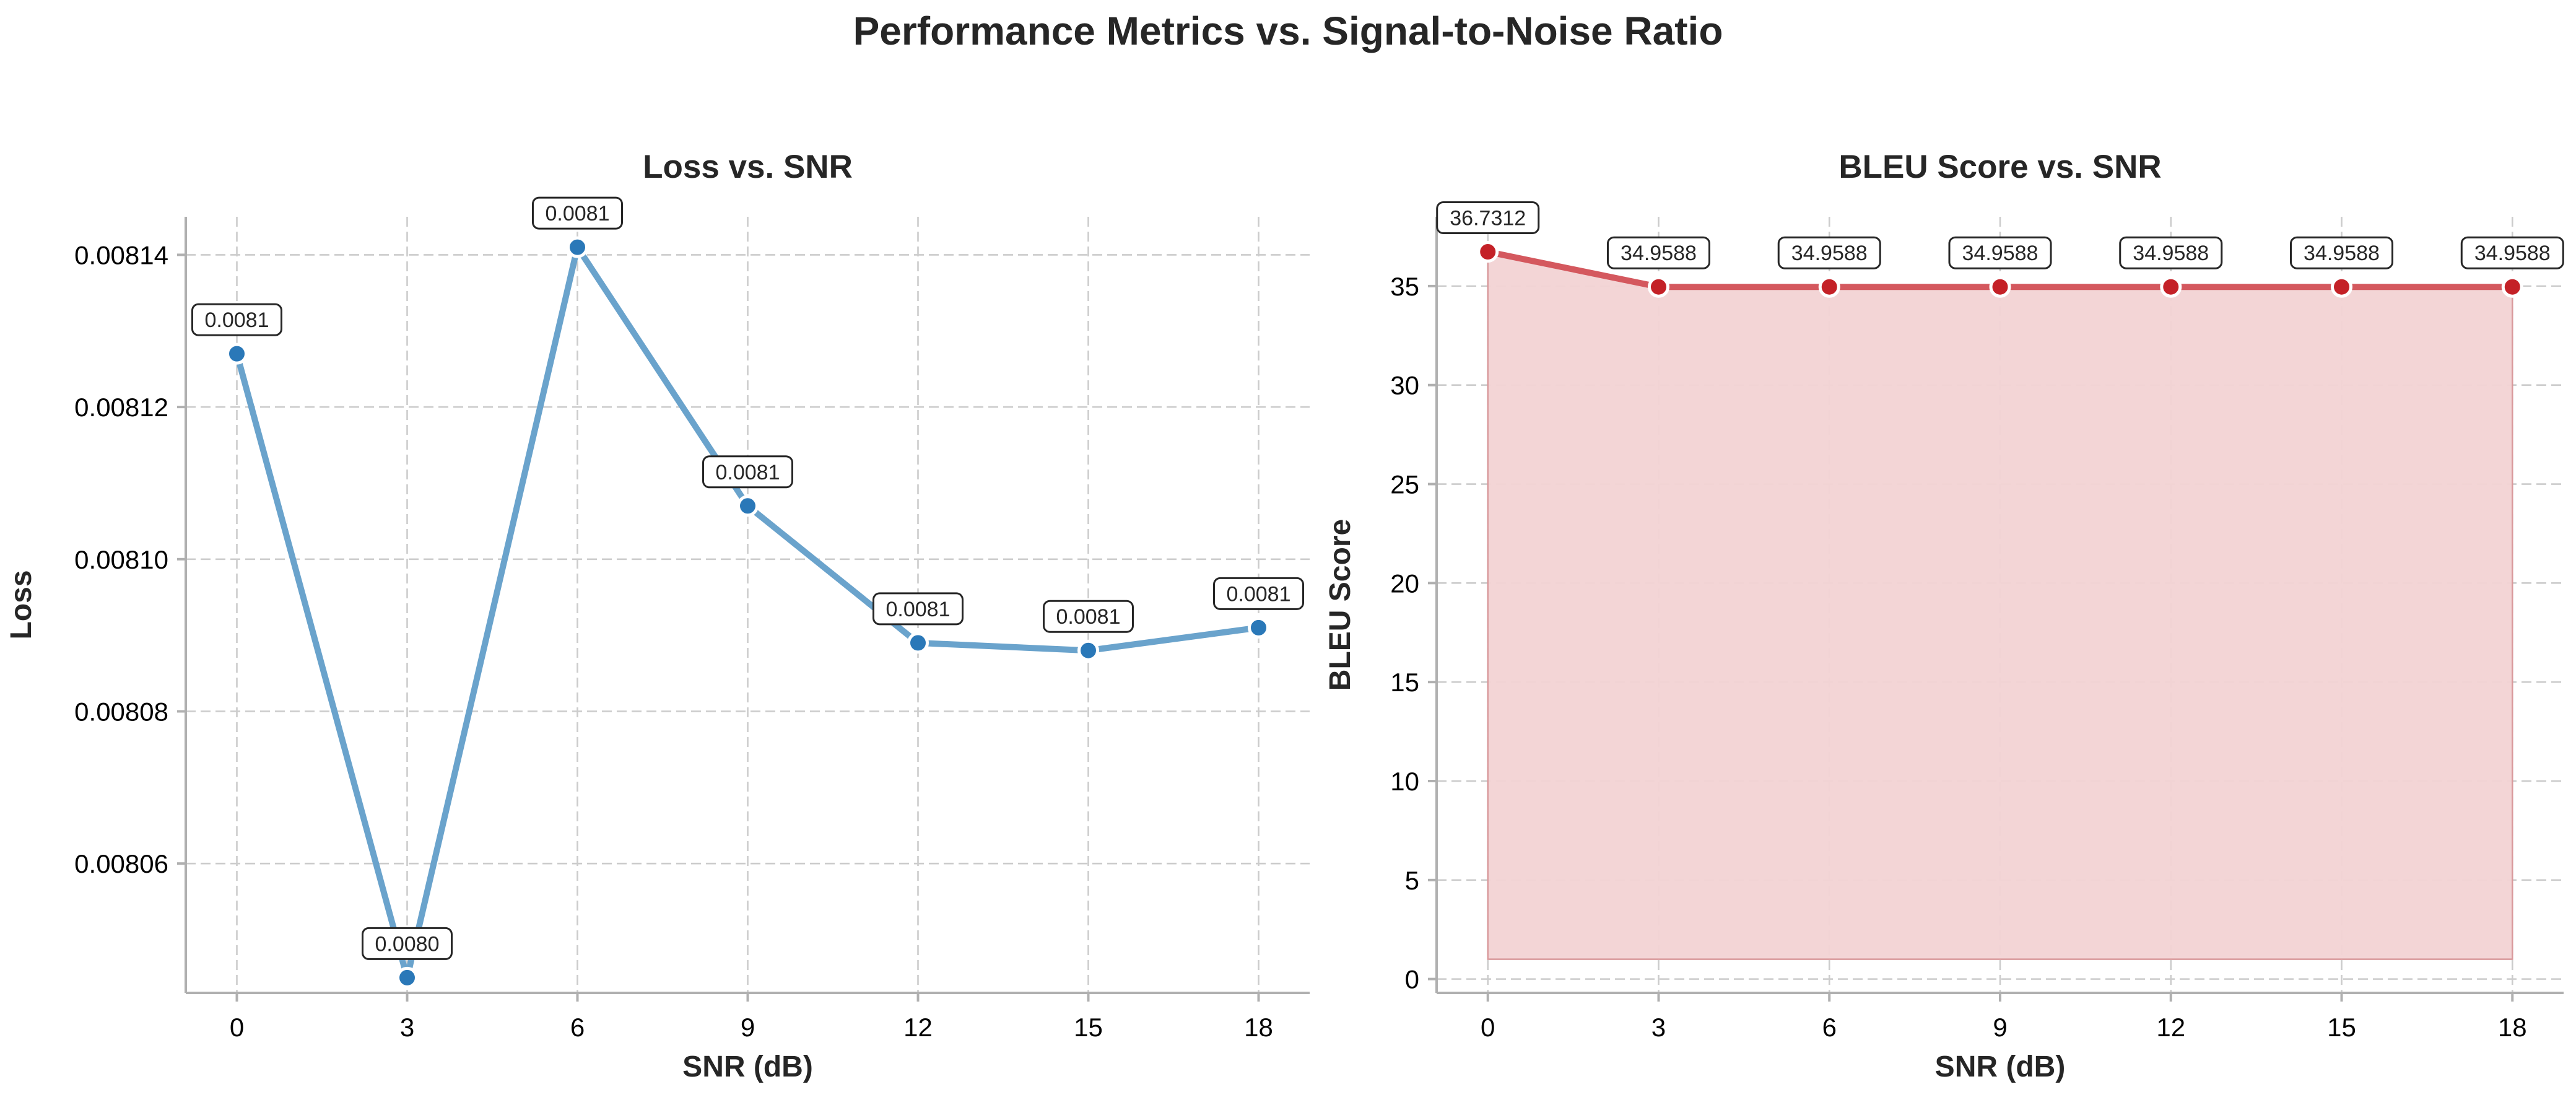 This screenshot has width=2576, height=1105. Describe the element at coordinates (121, 408) in the screenshot. I see `loss-y-tick-label-3: 0.00812` at that location.